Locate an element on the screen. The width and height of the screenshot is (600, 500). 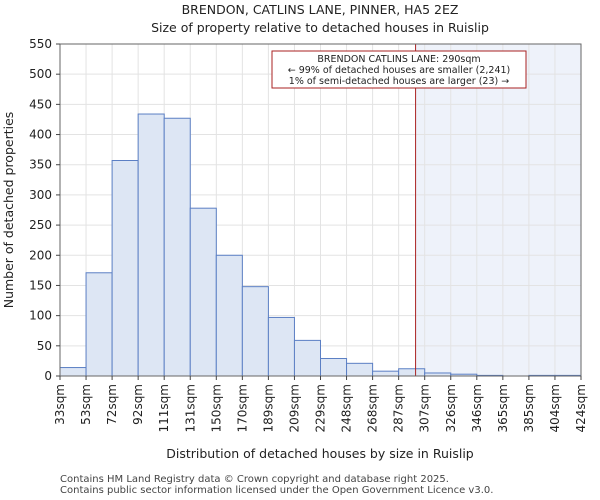
y-tick-label: 250 is located at coordinates (40, 225).